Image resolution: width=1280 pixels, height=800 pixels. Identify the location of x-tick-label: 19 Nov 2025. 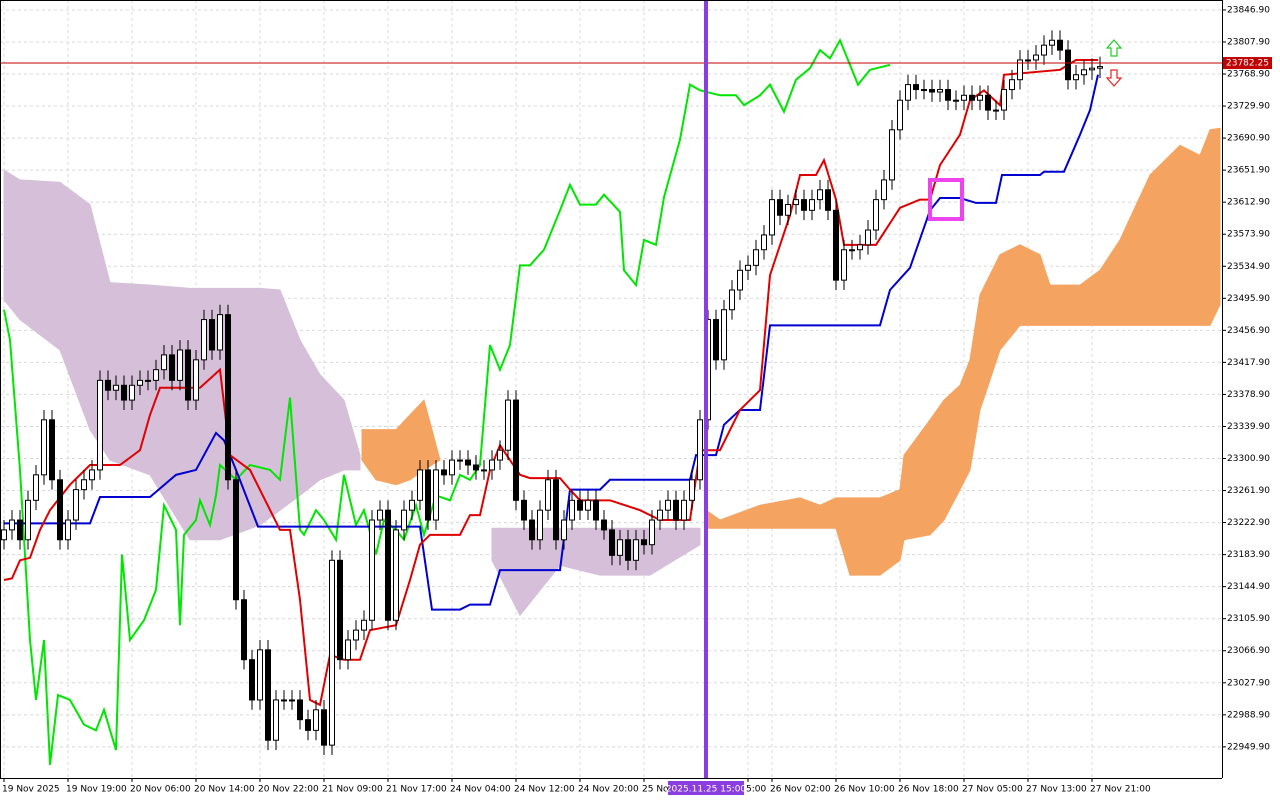
(31, 790).